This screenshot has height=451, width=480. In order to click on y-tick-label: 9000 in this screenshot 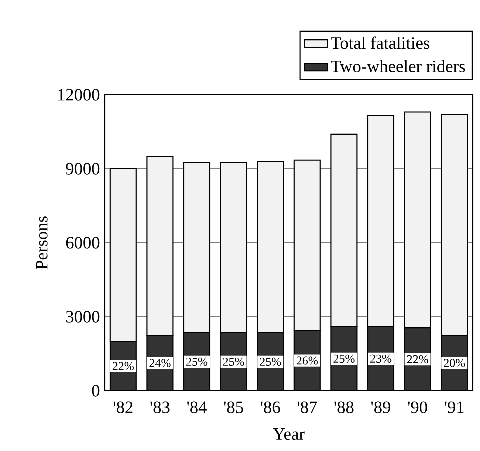, I will do `click(83, 169)`.